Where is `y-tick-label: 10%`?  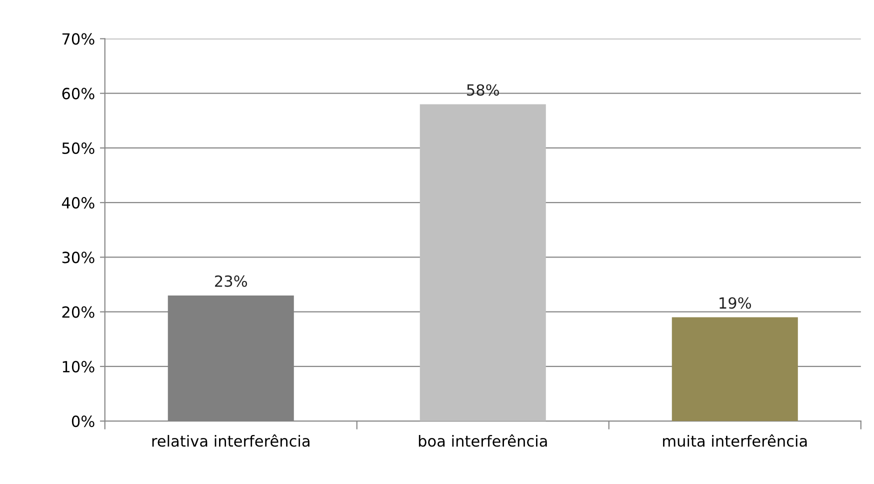 y-tick-label: 10% is located at coordinates (78, 366).